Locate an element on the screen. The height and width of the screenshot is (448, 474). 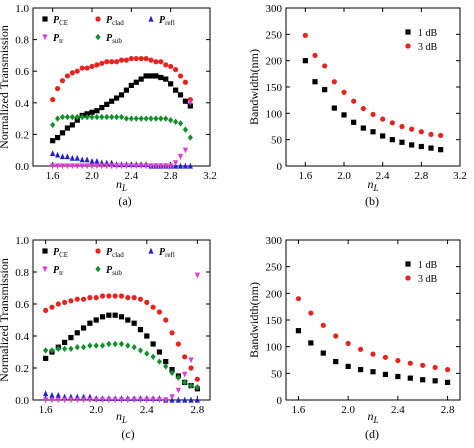
y-tick-label: 0.8 is located at coordinates (22, 41).